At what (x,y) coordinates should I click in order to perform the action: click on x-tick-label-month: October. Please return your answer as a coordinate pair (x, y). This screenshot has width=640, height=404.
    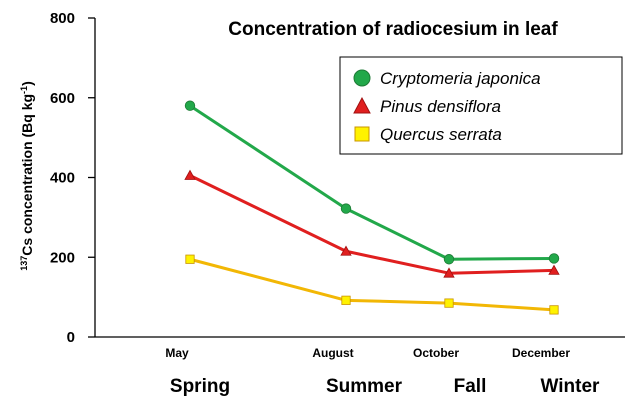
    Looking at the image, I should click on (436, 353).